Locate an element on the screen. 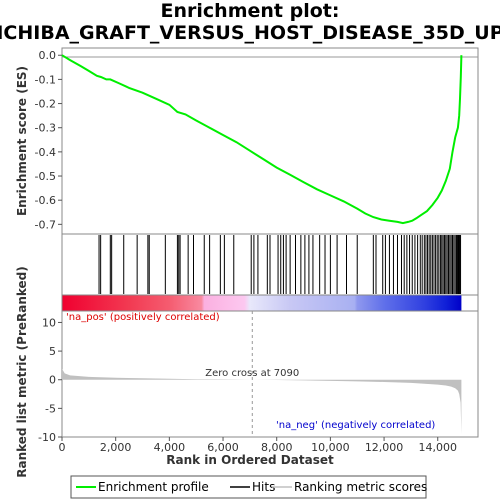  x-tick-label: 8,000 is located at coordinates (277, 447).